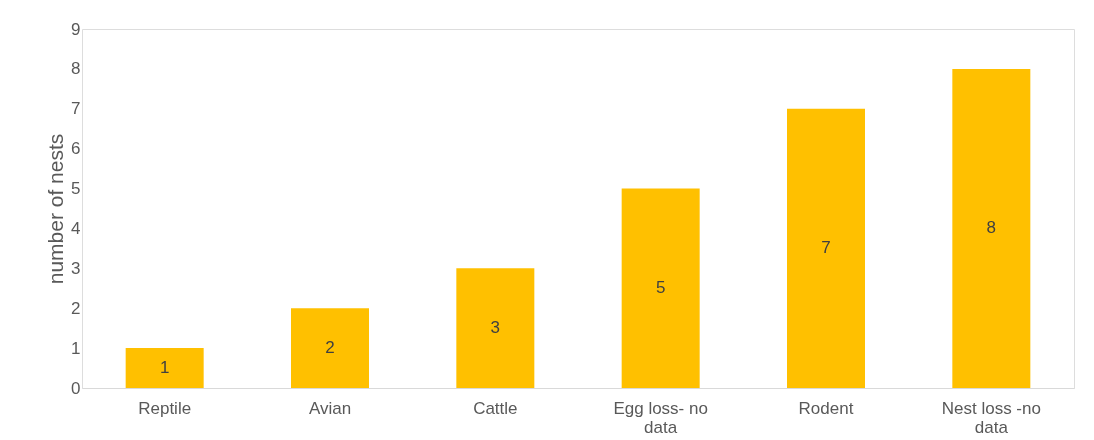 This screenshot has height=440, width=1094. What do you see at coordinates (76, 109) in the screenshot?
I see `y-tick-label: 7` at bounding box center [76, 109].